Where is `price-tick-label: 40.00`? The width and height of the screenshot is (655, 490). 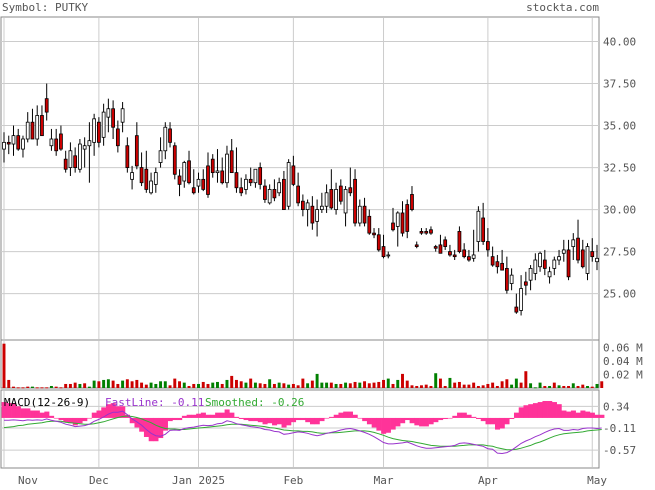 price-tick-label: 40.00 is located at coordinates (619, 42).